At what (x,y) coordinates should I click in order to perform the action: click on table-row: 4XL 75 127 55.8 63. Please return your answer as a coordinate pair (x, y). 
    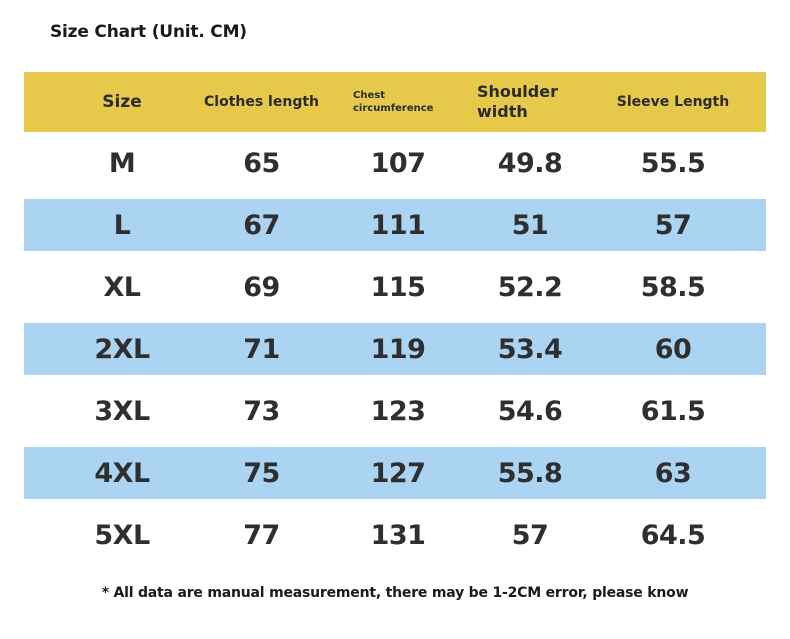
    Looking at the image, I should click on (395, 473).